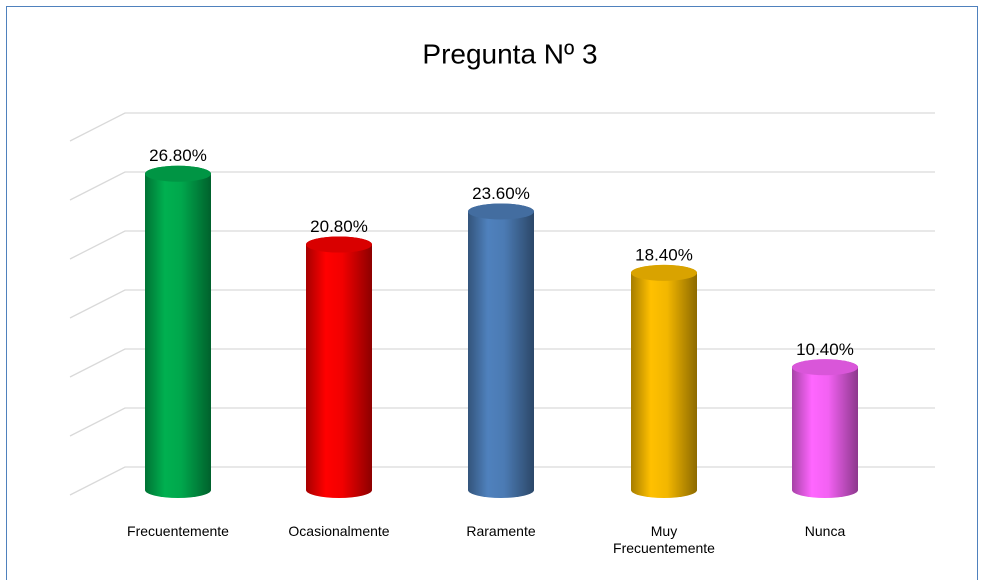  I want to click on value-label: 20.80%, so click(339, 226).